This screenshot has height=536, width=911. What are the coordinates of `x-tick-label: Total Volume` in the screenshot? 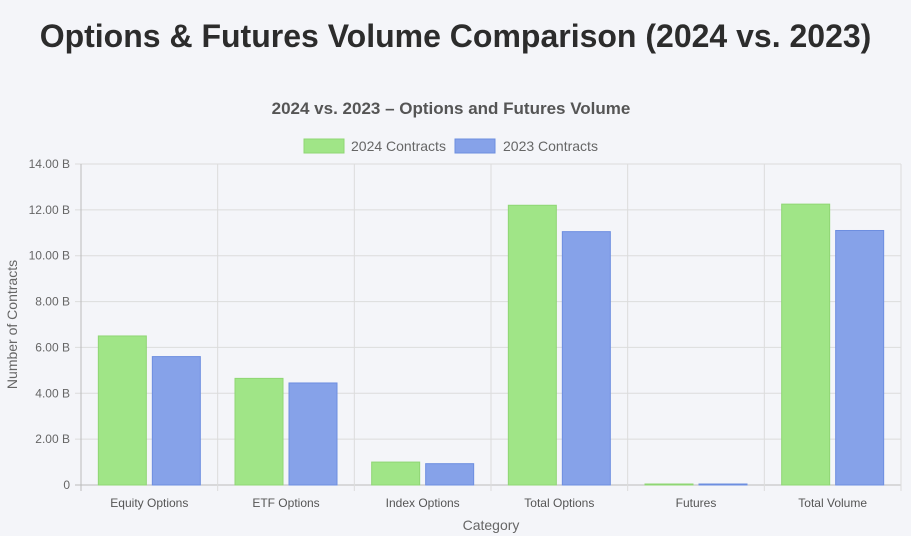 It's located at (832, 503).